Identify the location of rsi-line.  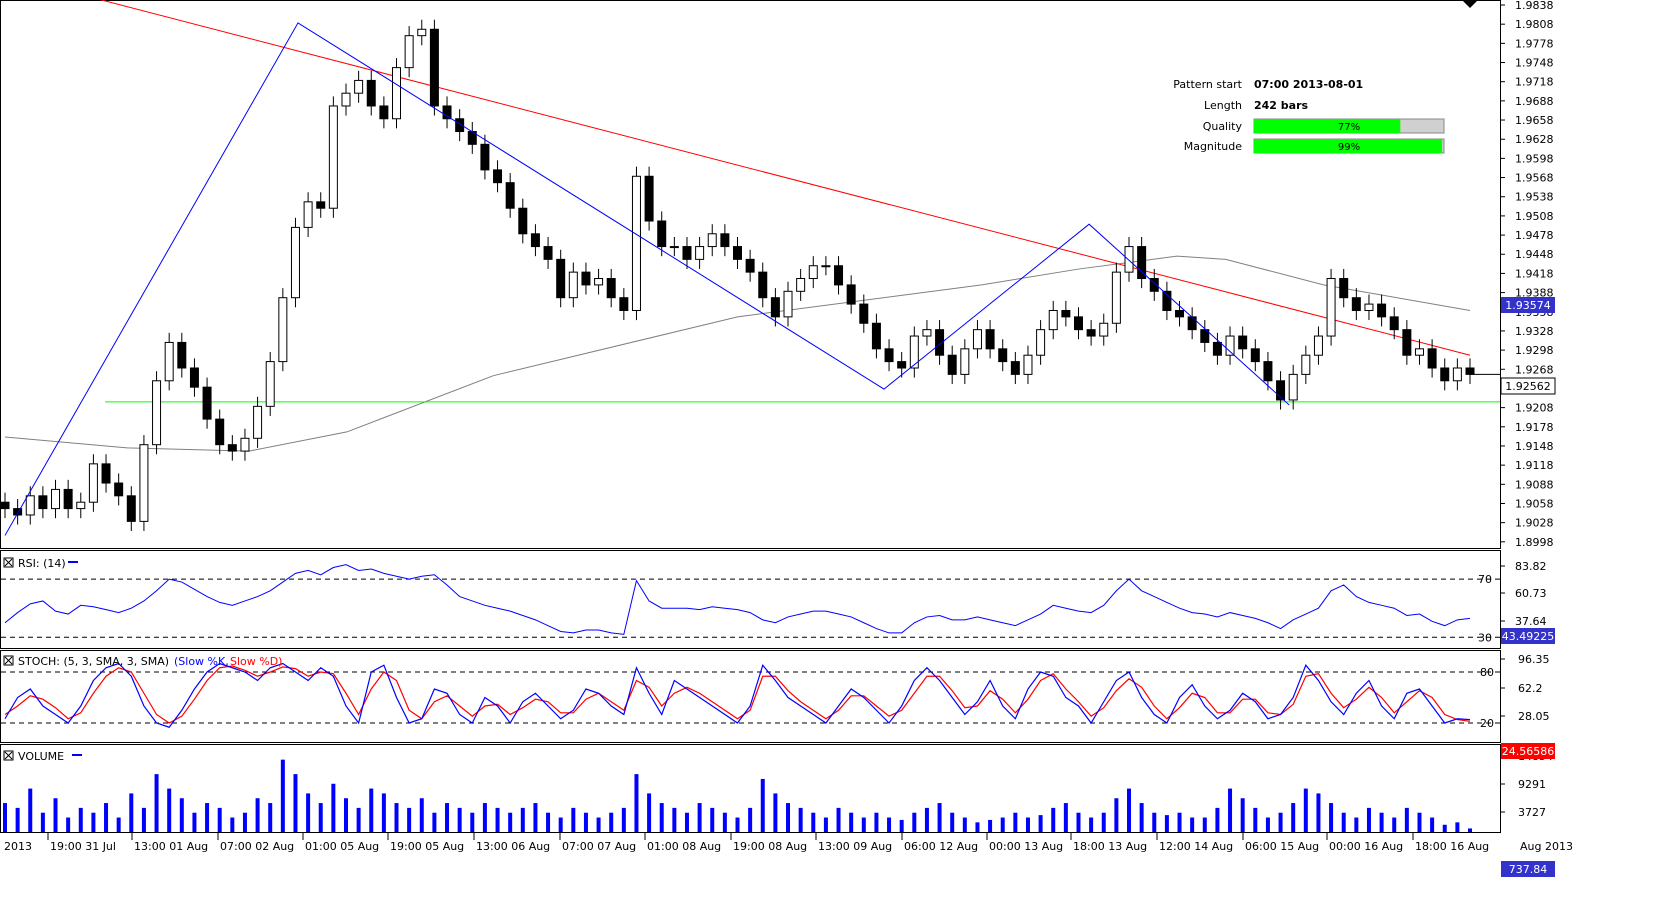
(737, 599).